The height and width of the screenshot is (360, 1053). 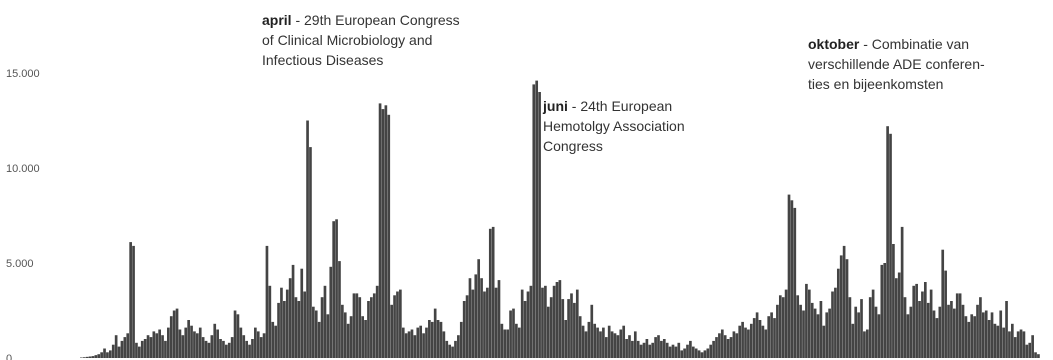 What do you see at coordinates (620, 106) in the screenshot?
I see `annotation-juni-line-1: - 24th European` at bounding box center [620, 106].